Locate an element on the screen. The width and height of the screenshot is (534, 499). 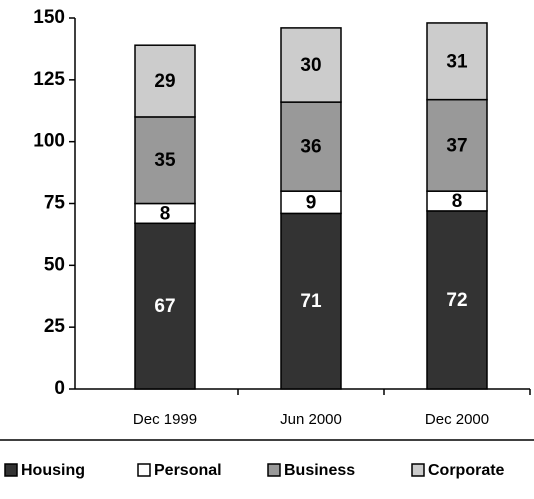
data-label: 71 is located at coordinates (311, 301).